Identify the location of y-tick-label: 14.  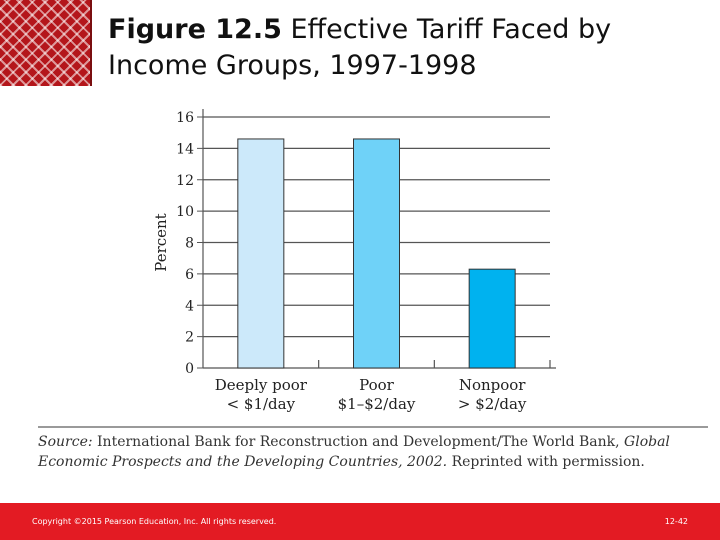
(185, 149).